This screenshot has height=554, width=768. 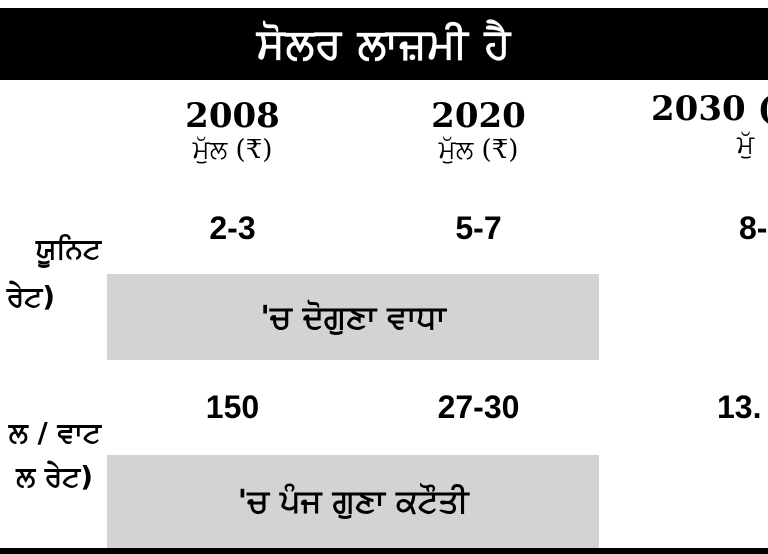 What do you see at coordinates (384, 4) in the screenshot?
I see `top-border` at bounding box center [384, 4].